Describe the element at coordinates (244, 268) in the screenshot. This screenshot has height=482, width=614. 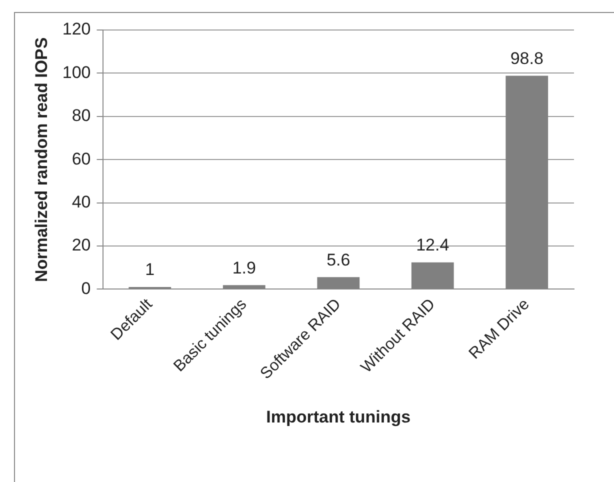
I see `data-label: 1.9` at that location.